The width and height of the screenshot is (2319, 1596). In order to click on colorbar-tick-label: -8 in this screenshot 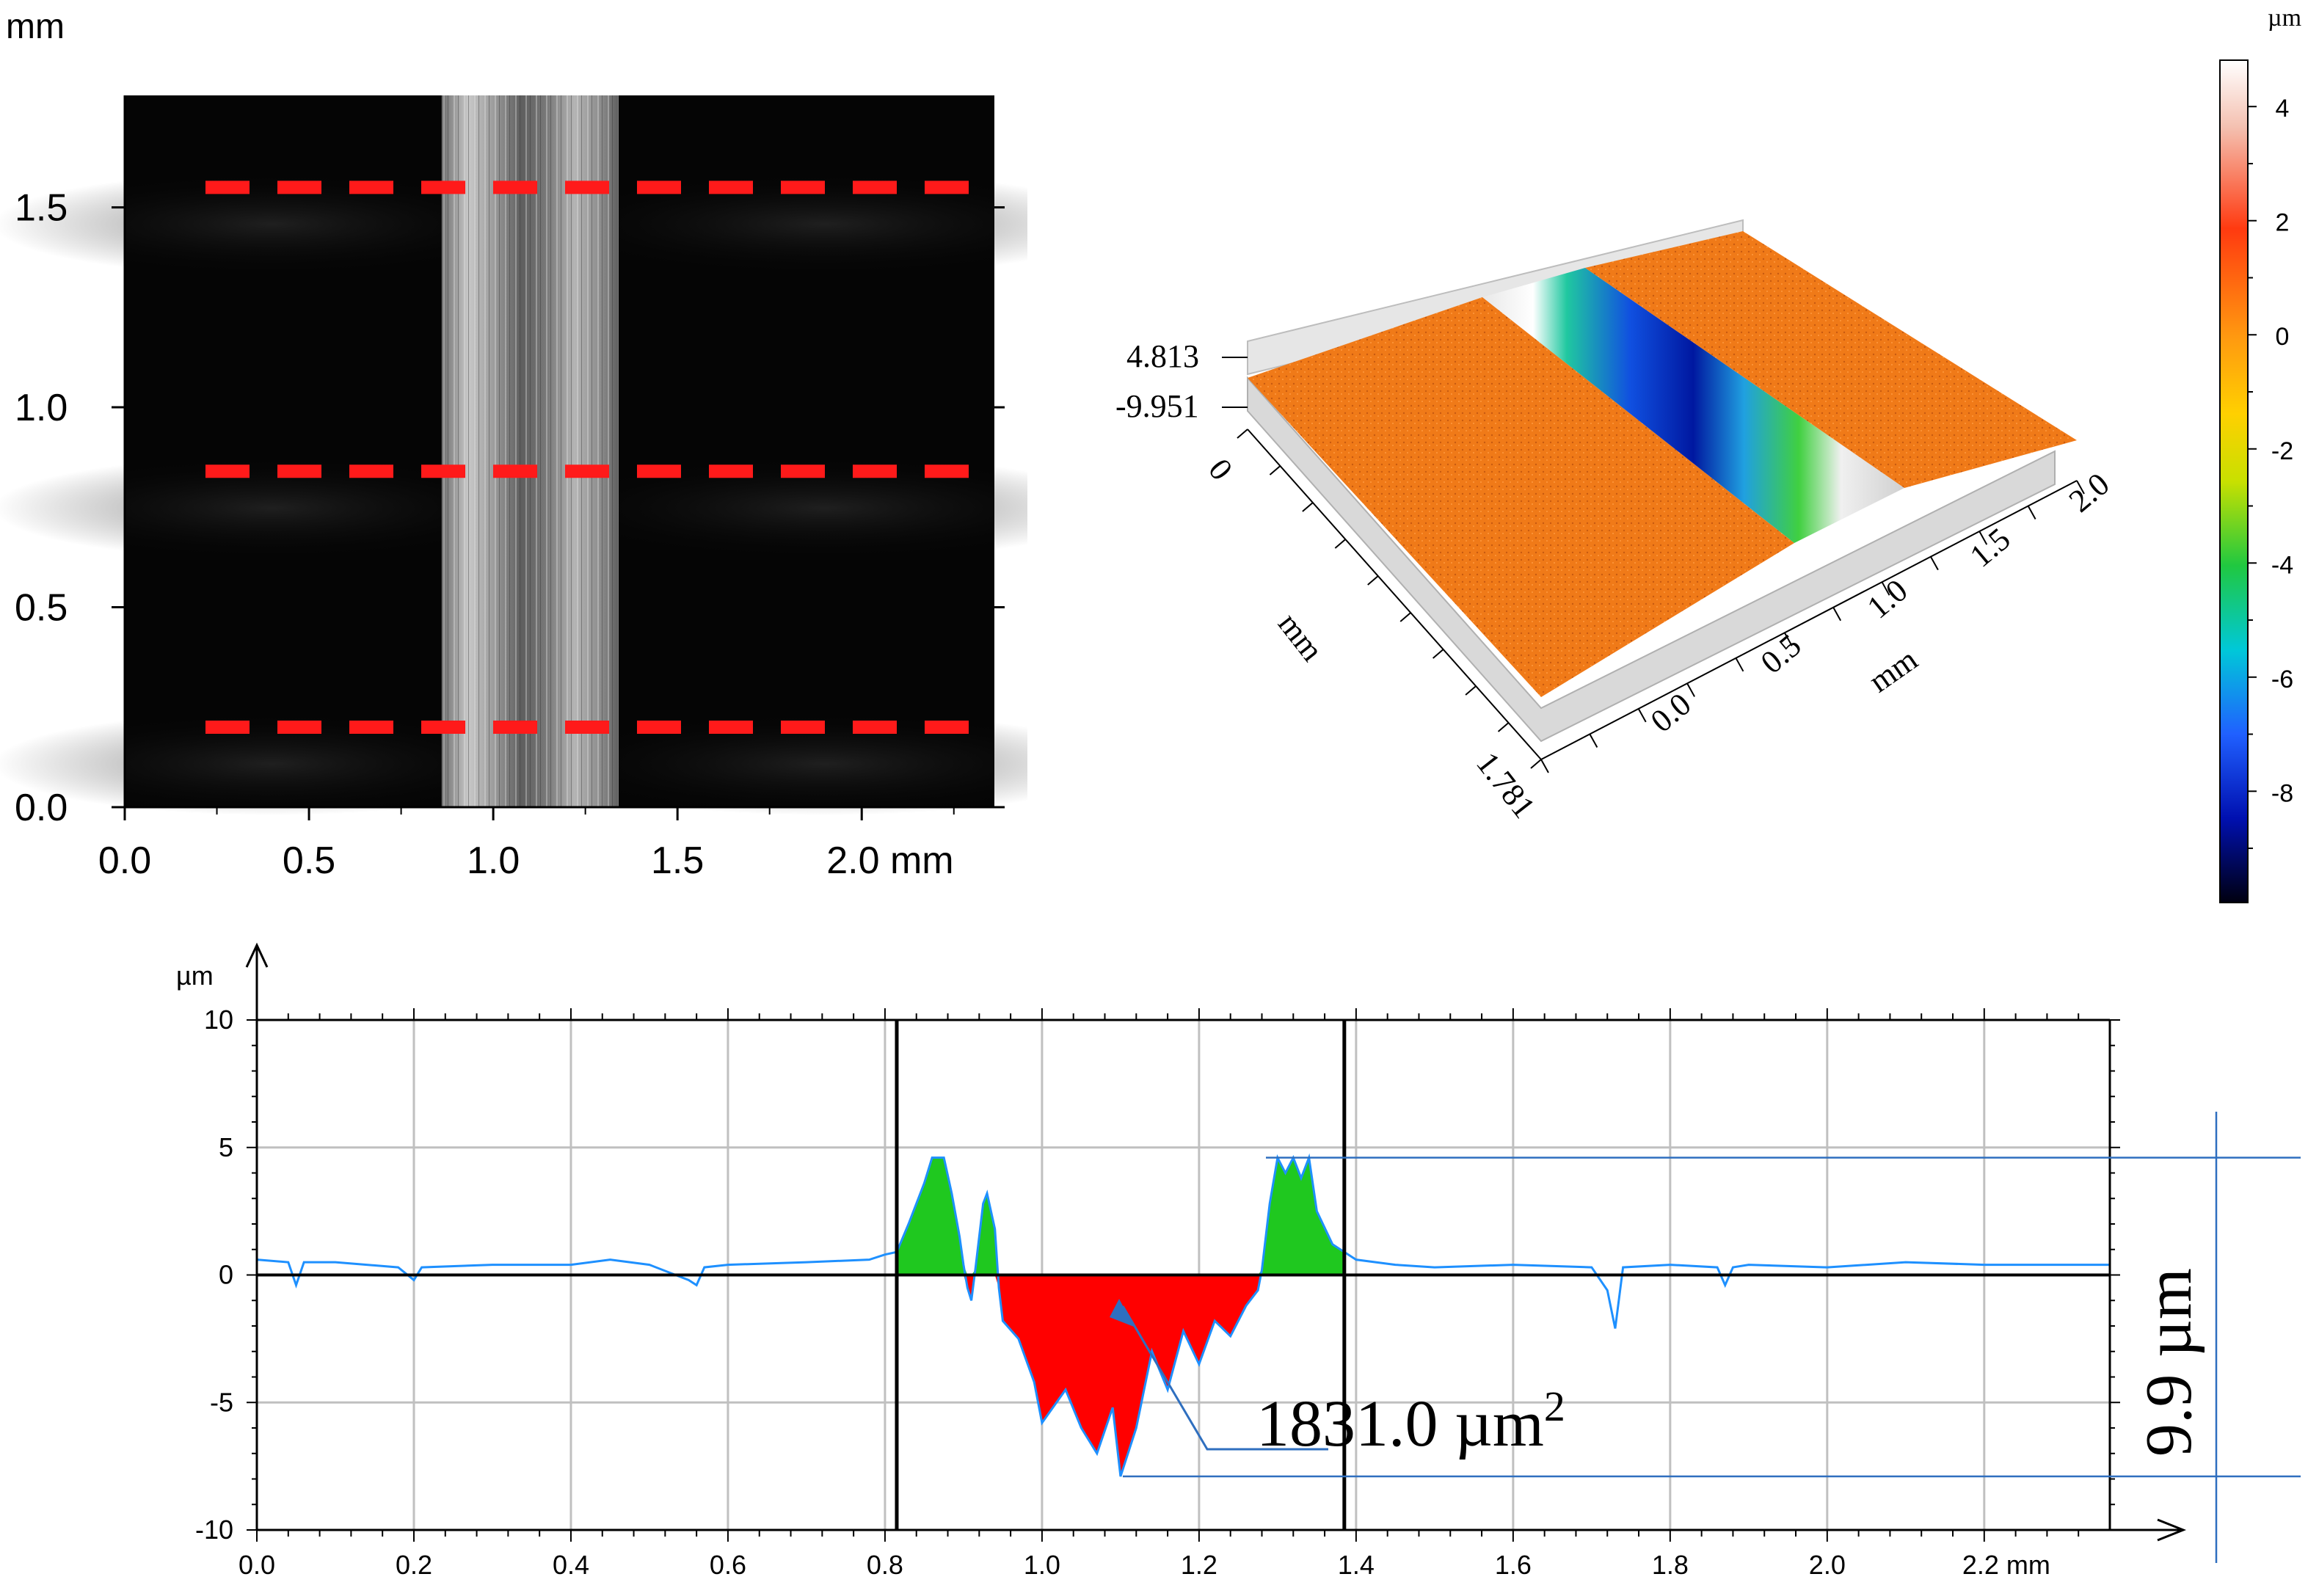, I will do `click(2282, 793)`.